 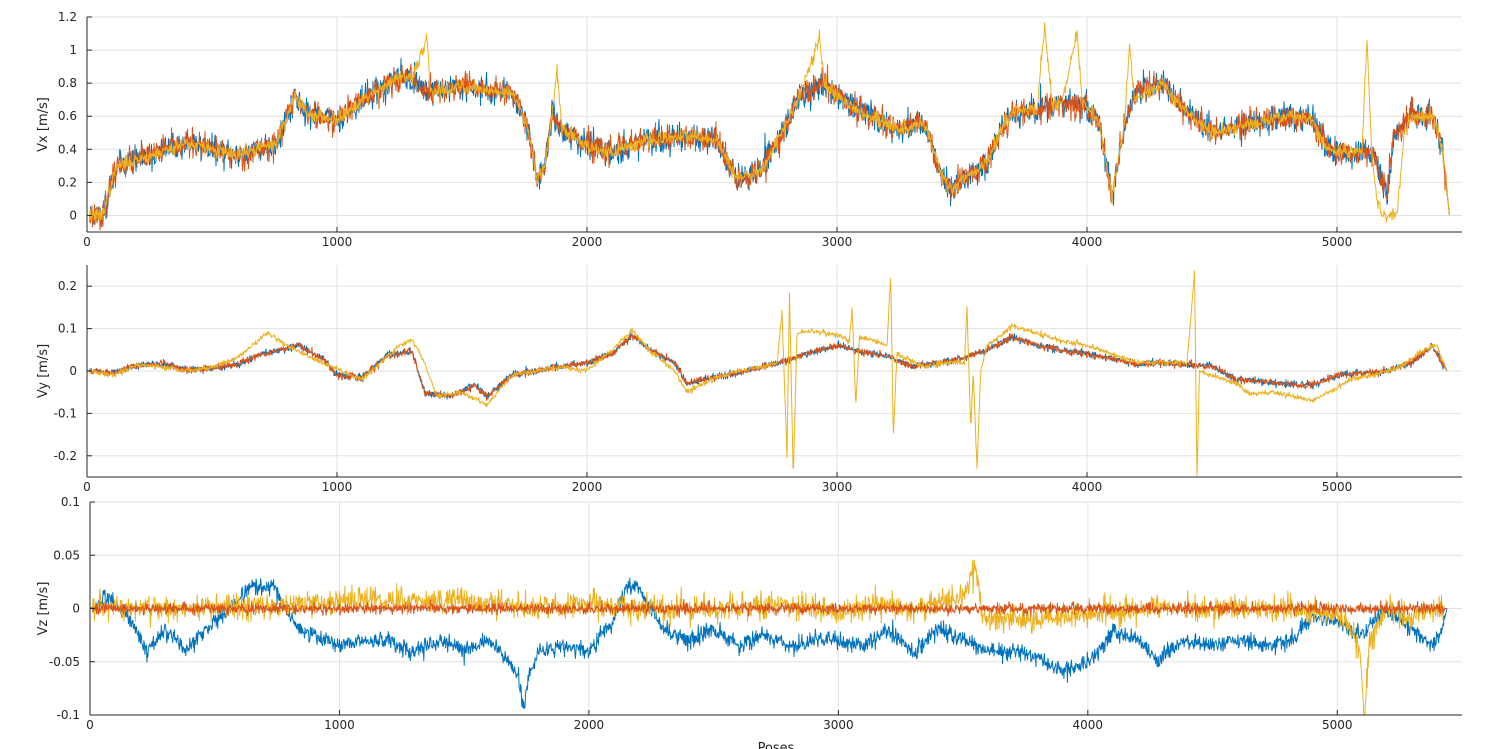 I want to click on vz-ylabel: Vz [m/s], so click(x=43, y=609).